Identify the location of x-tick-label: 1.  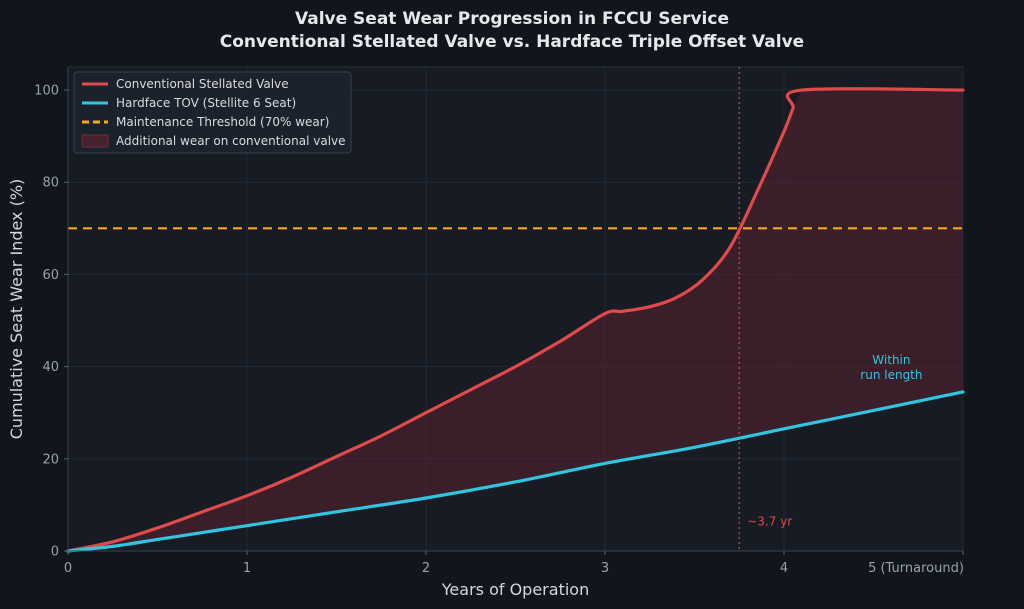
(247, 568).